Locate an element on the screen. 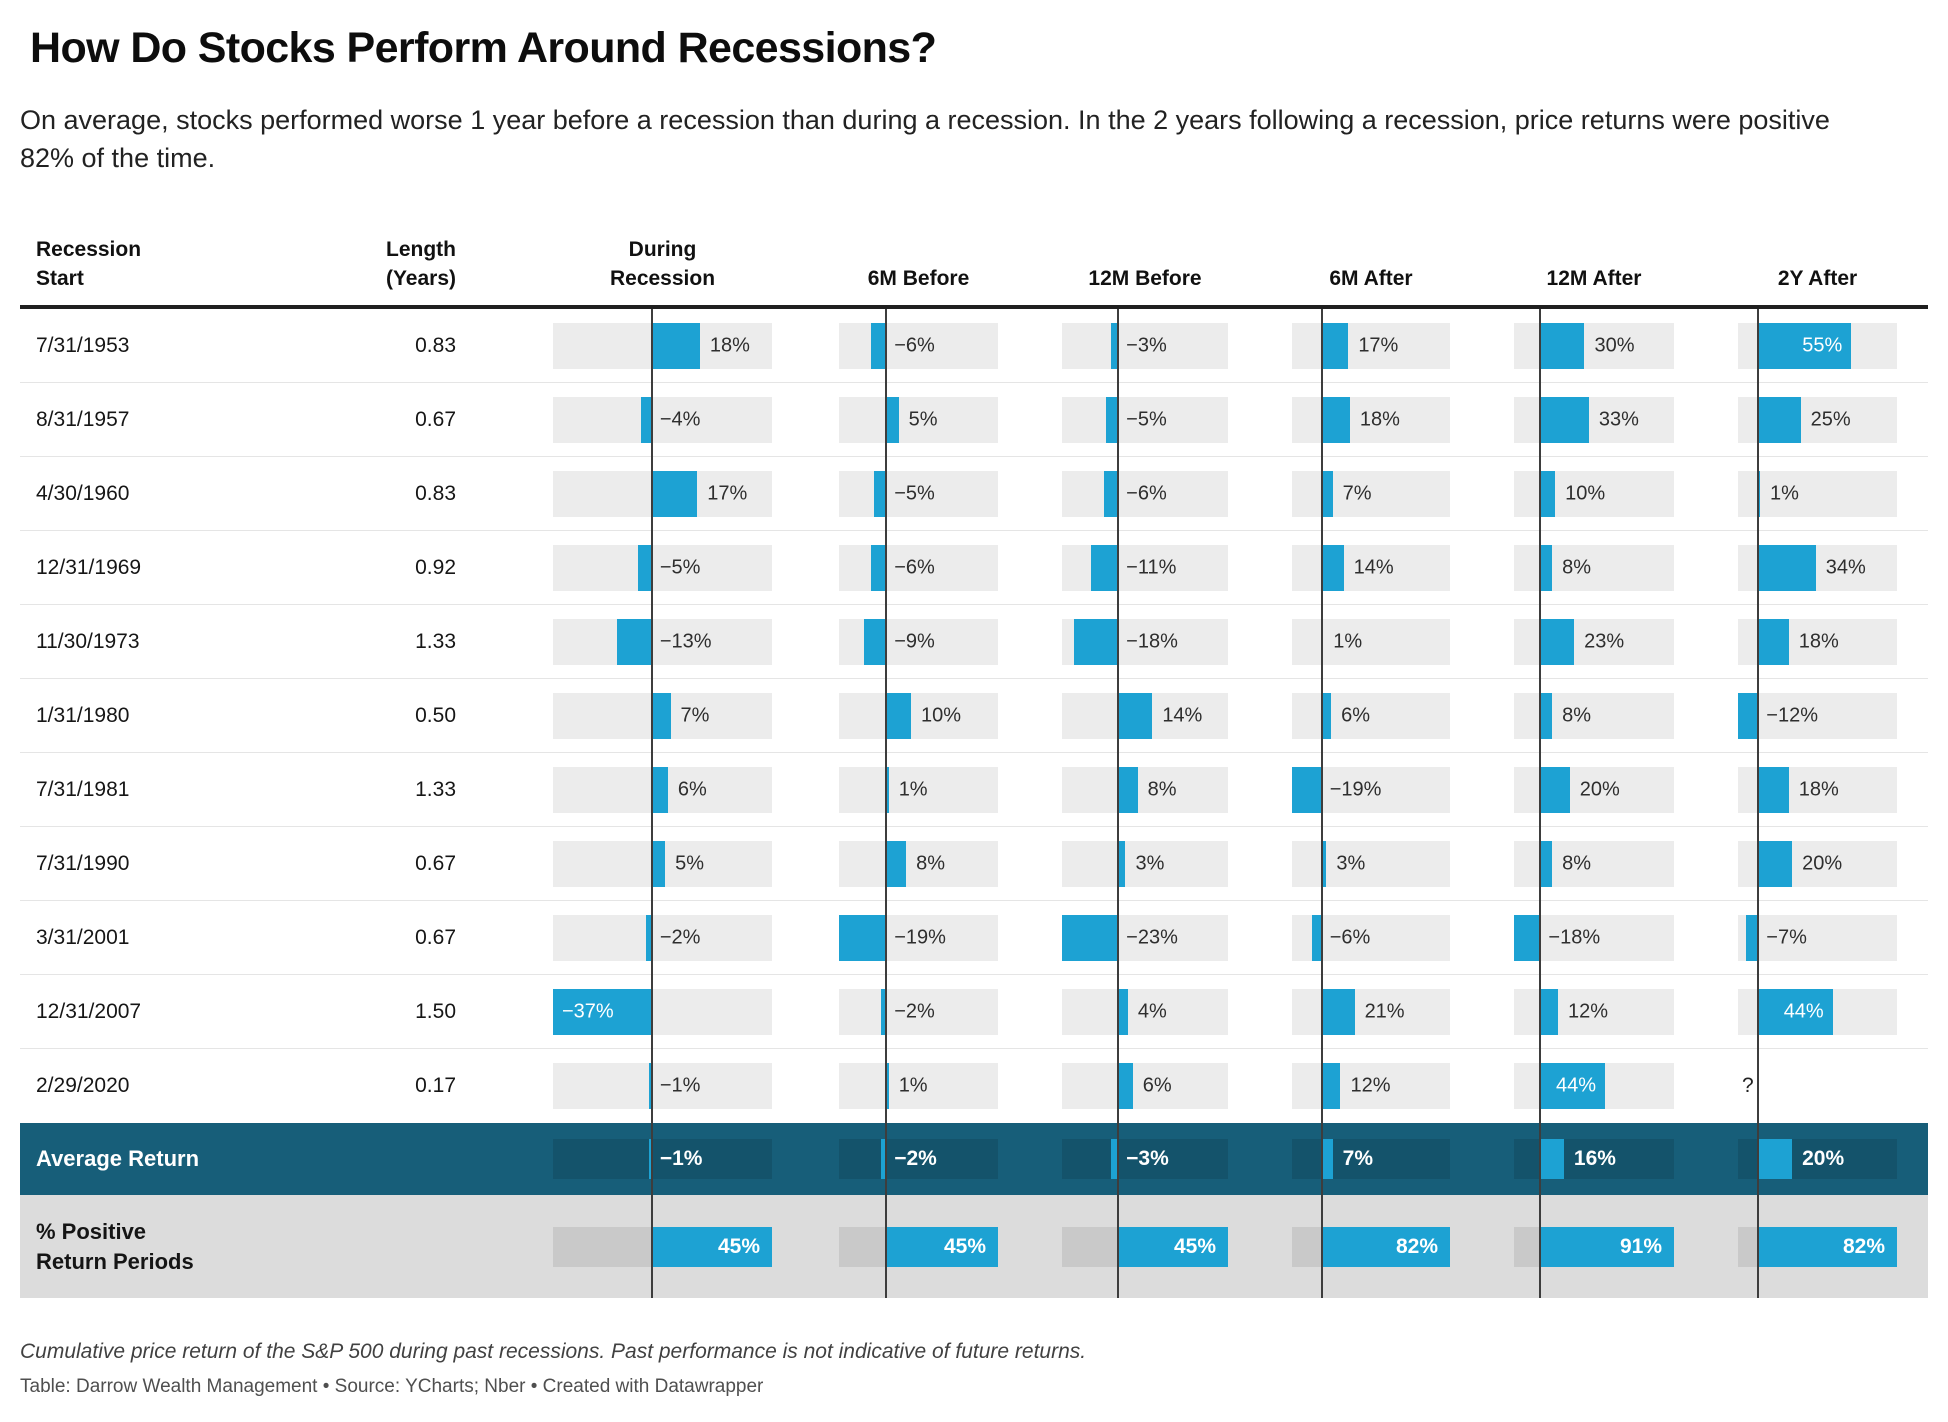  bar-track: −13% is located at coordinates (662, 641).